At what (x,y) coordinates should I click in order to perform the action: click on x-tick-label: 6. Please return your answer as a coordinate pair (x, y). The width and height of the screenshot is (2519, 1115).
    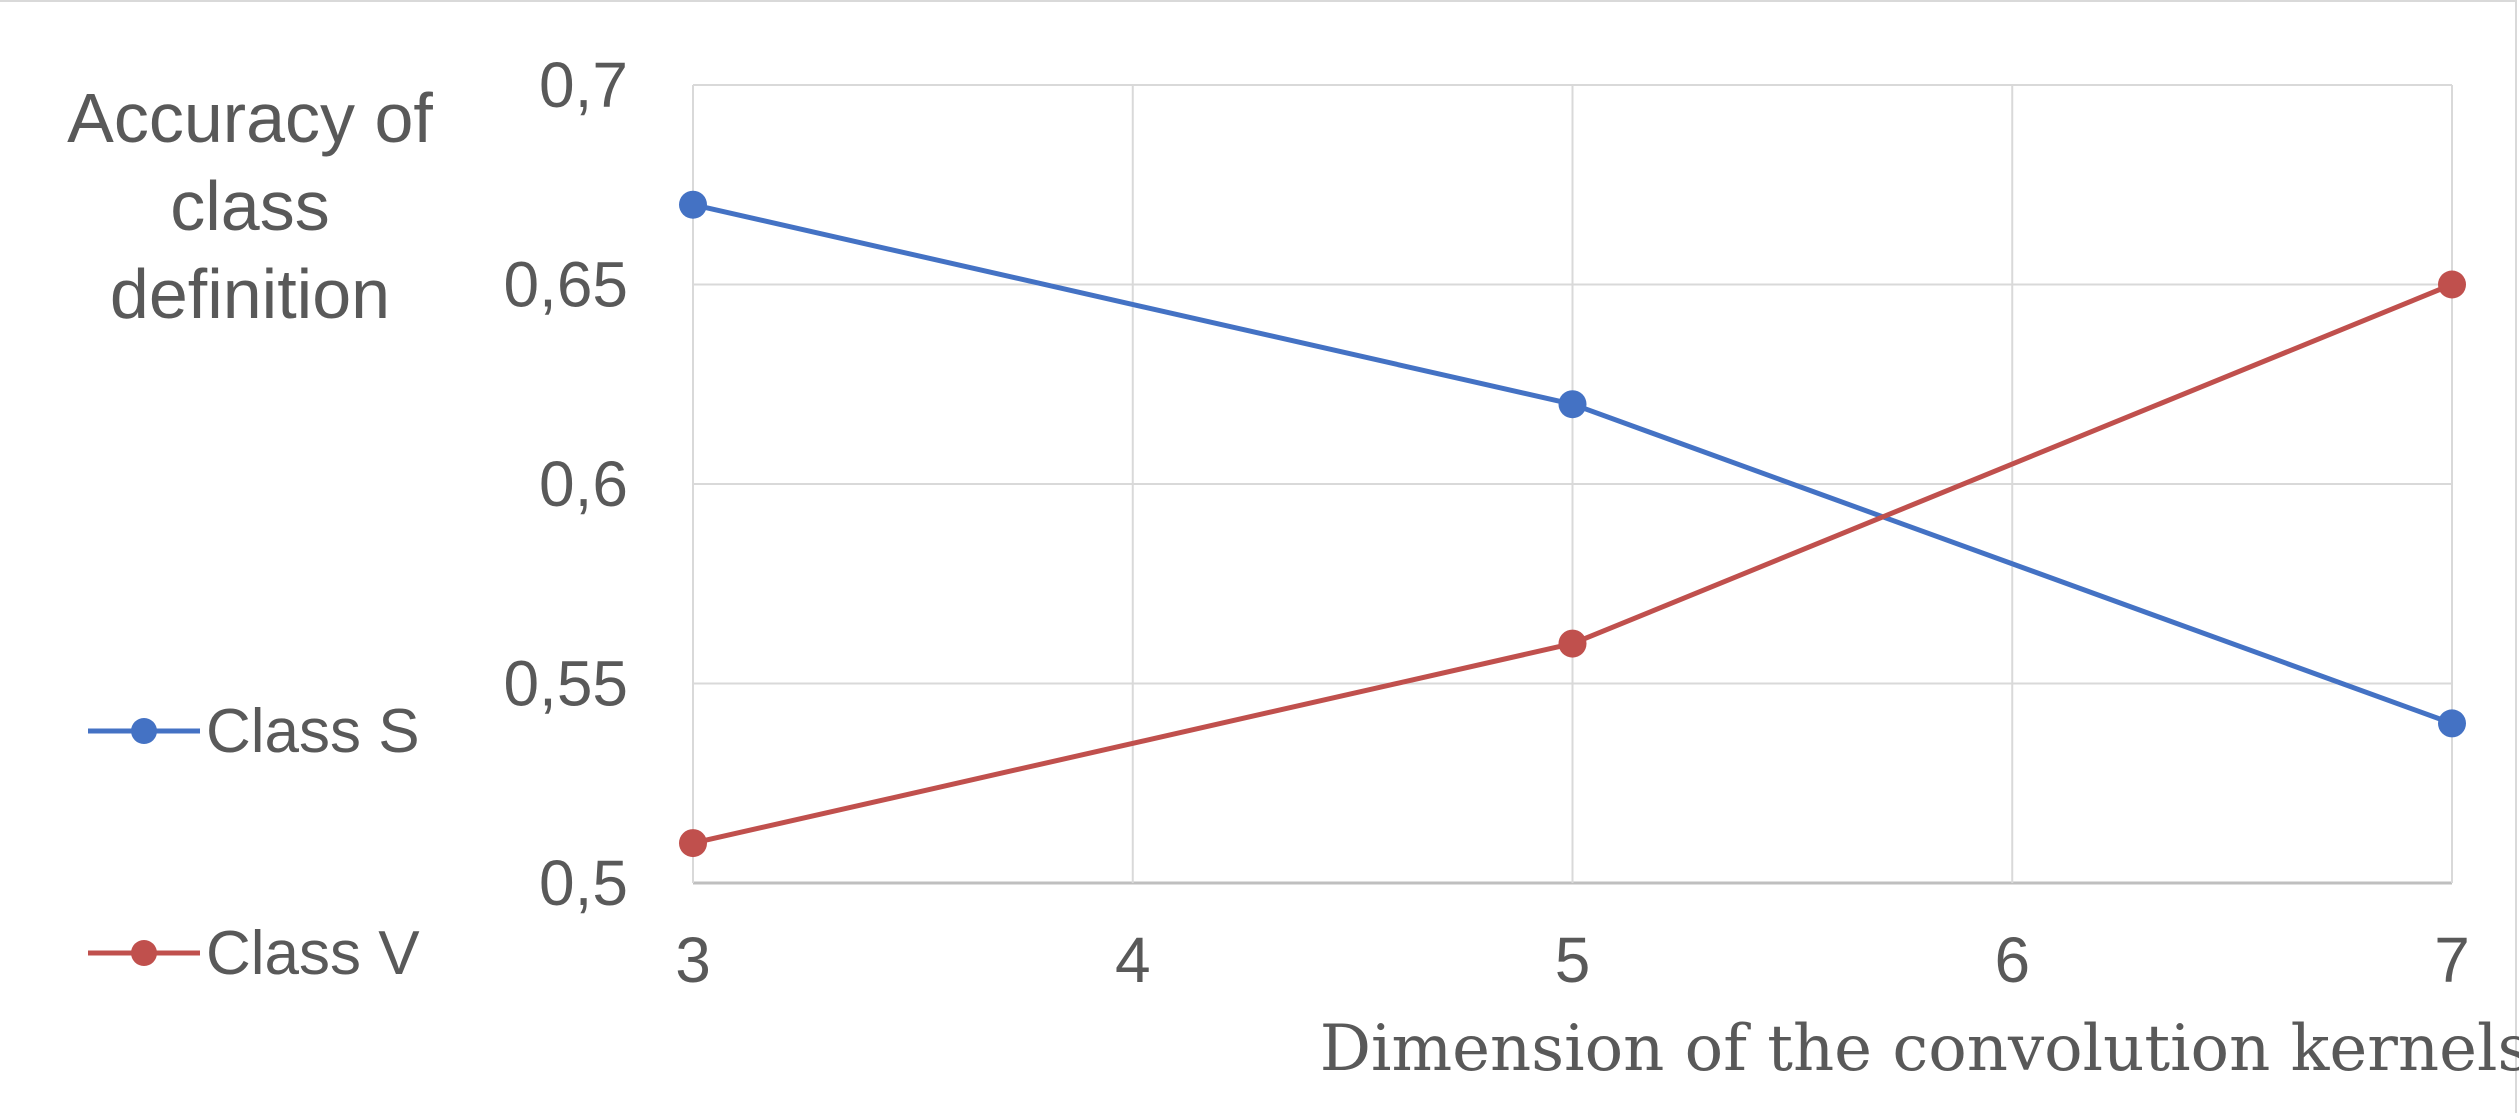
    Looking at the image, I should click on (2012, 960).